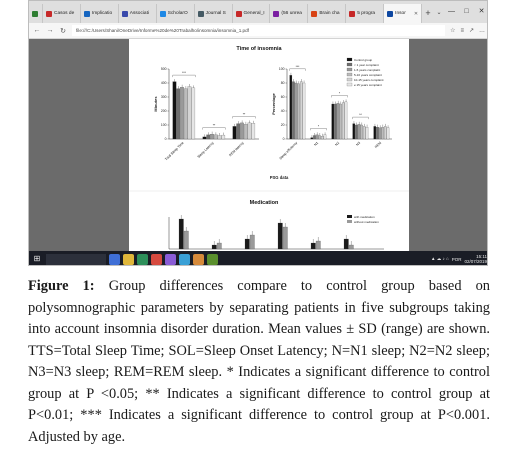  I want to click on browser-tab: General_I, so click(252, 13).